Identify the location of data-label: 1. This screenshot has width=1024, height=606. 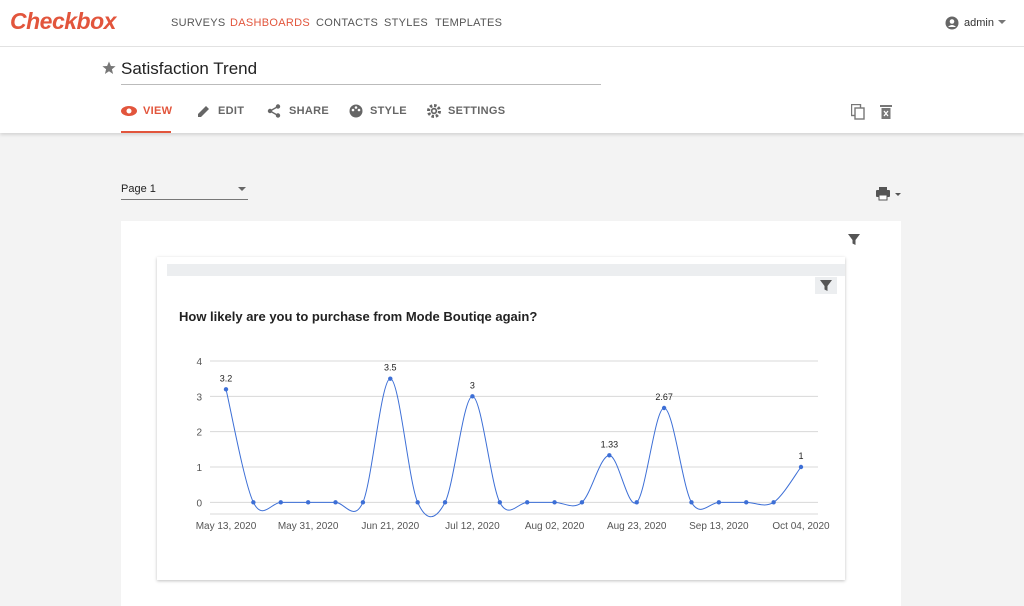
(800, 456).